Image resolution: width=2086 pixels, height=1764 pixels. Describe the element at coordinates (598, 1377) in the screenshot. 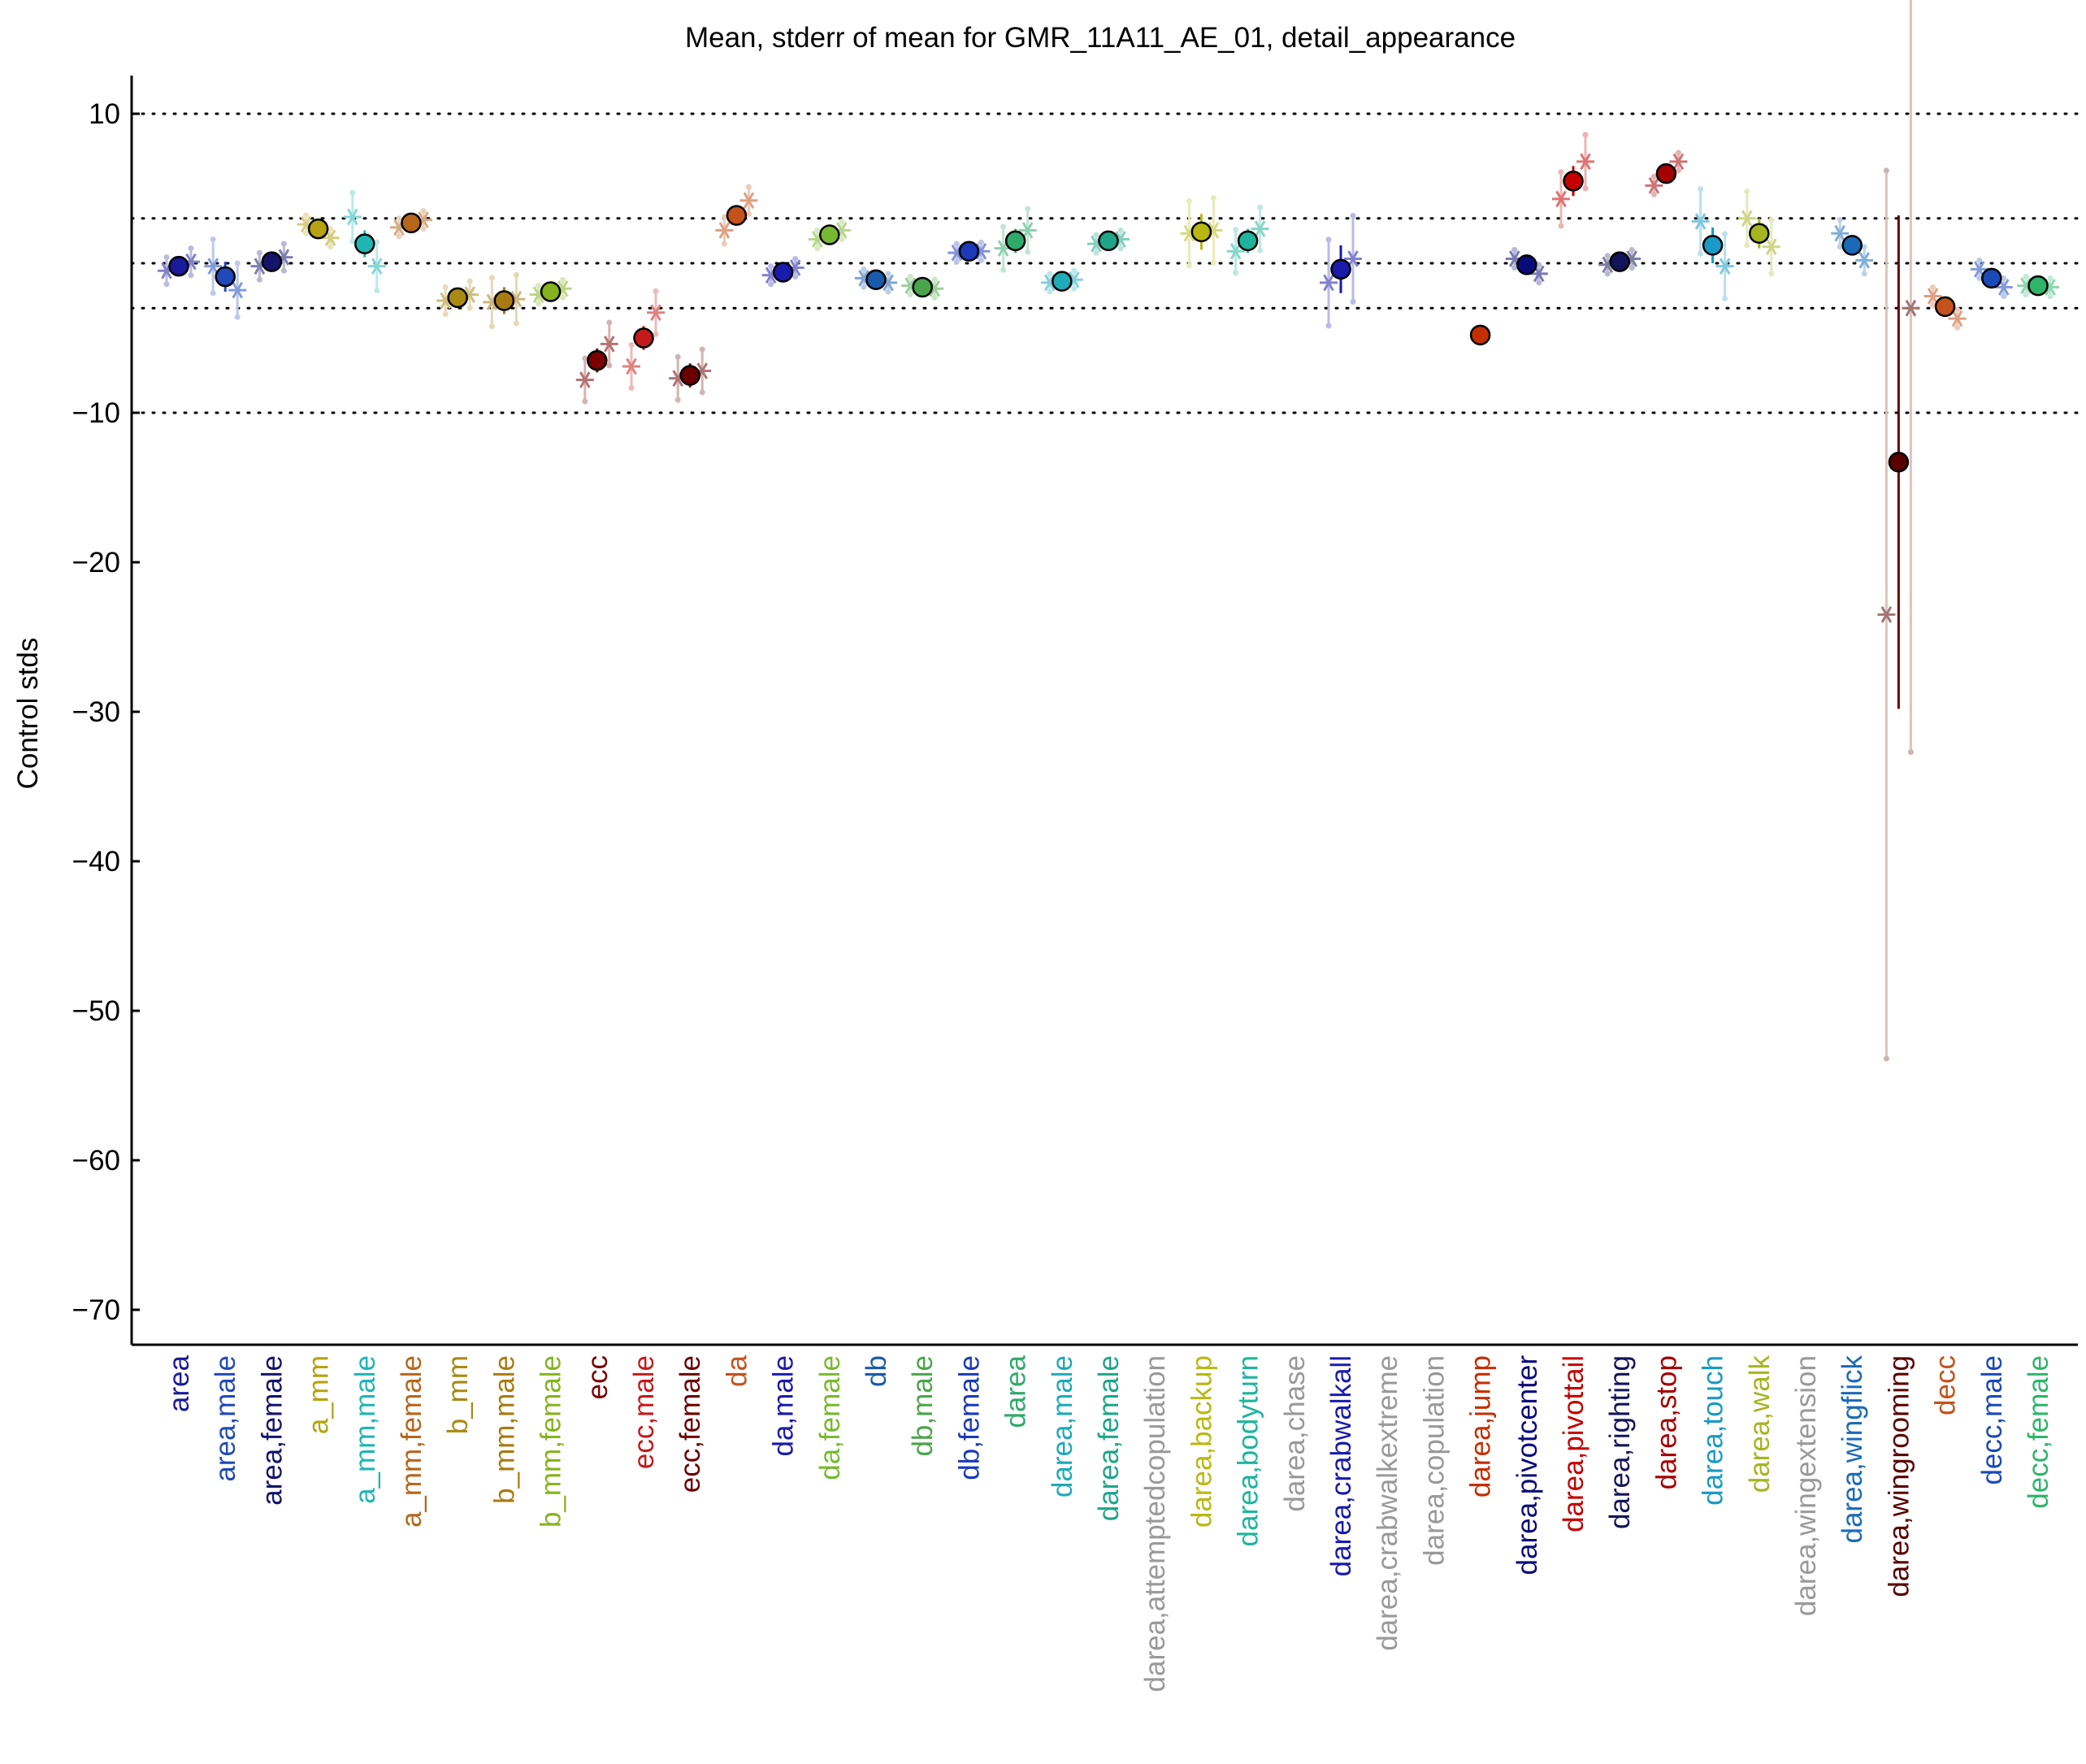

I see `x-tick-label: ecc` at that location.